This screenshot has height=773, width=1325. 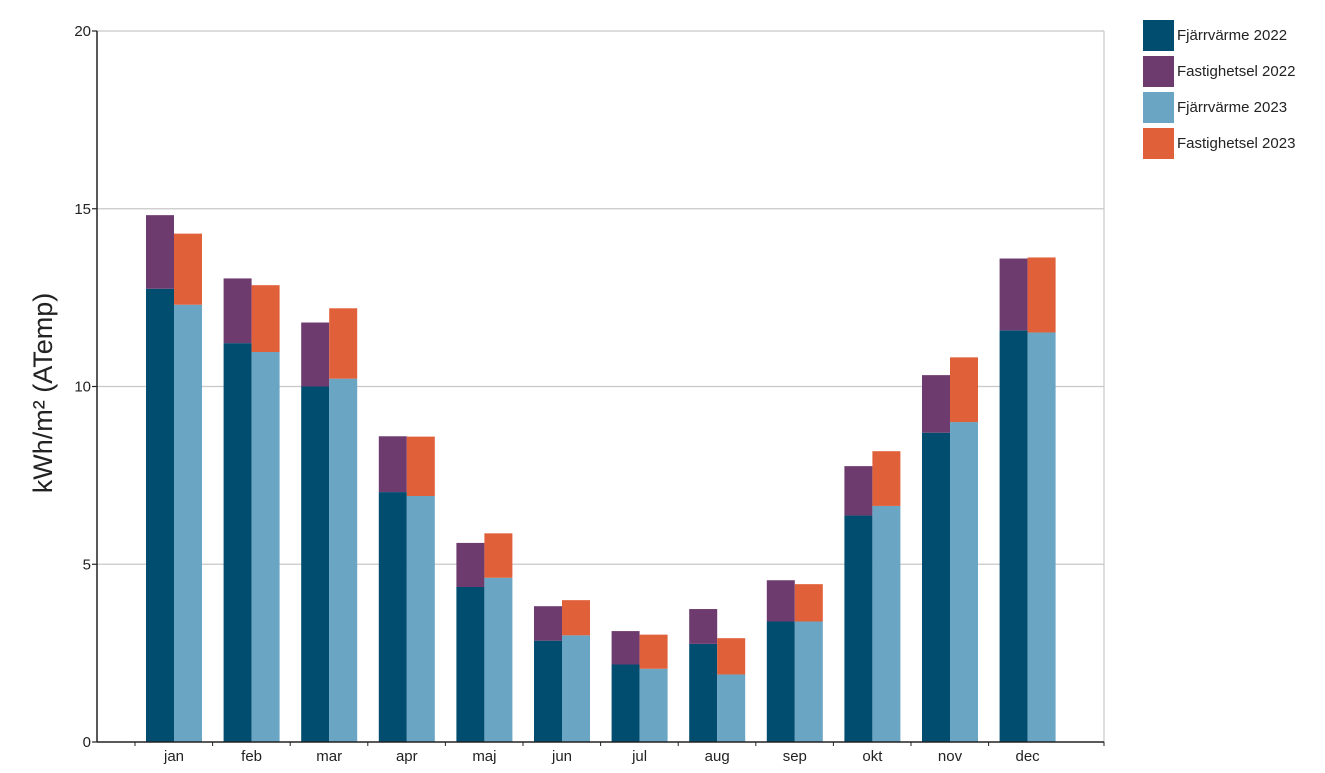 I want to click on x-tick-label-jan: jan, so click(x=173, y=756).